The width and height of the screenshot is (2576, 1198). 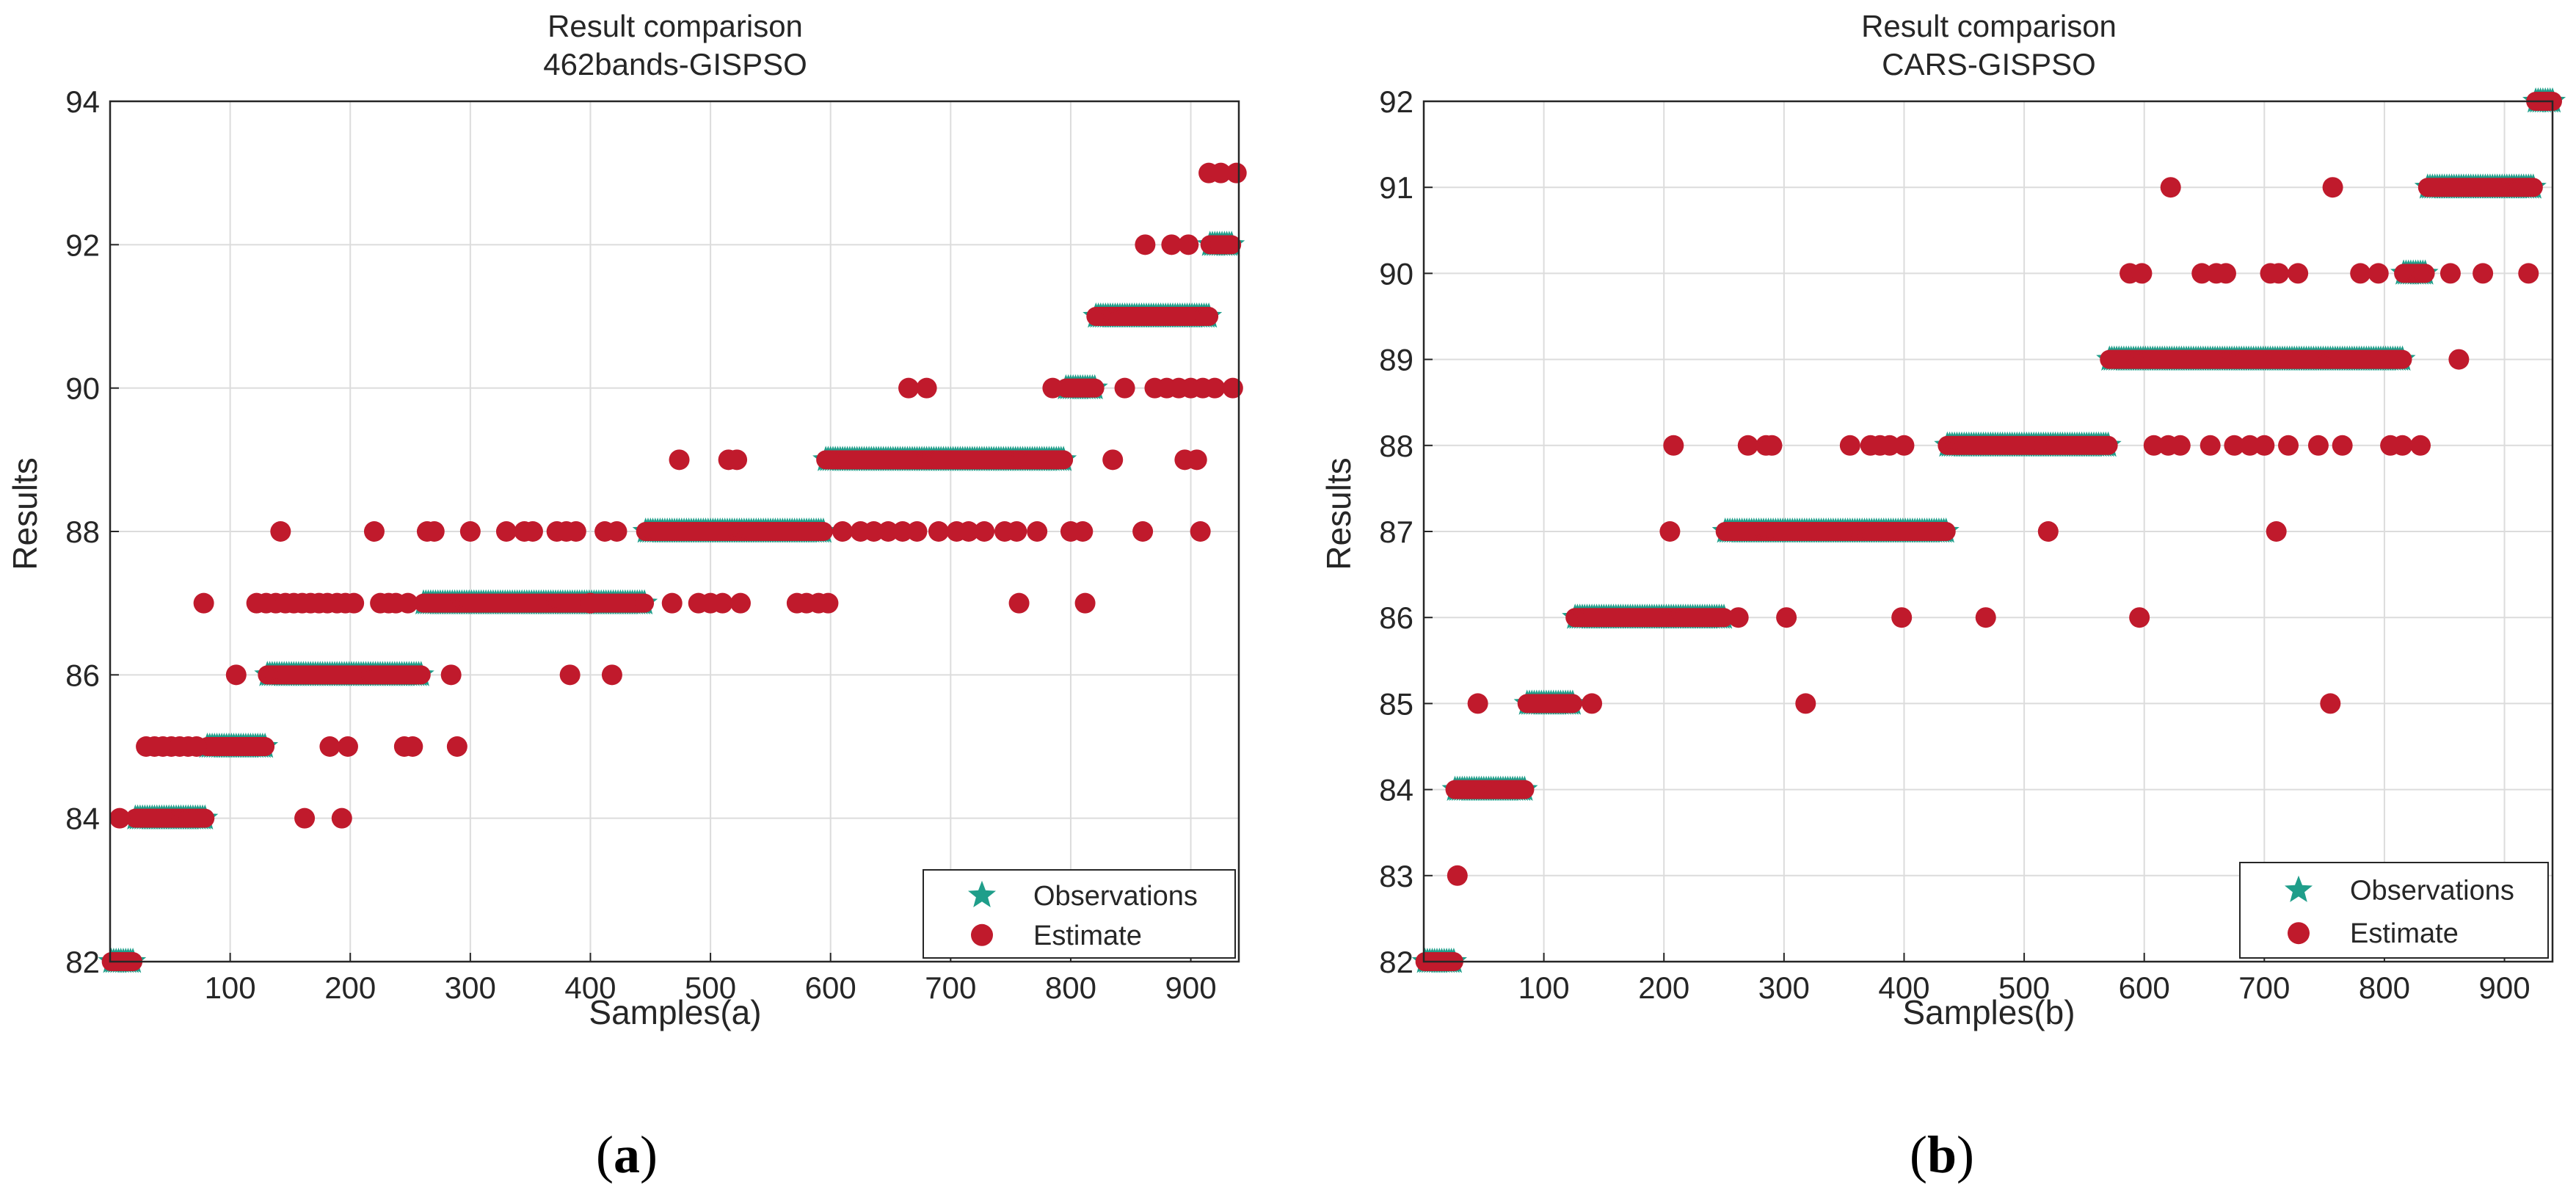 What do you see at coordinates (2264, 987) in the screenshot?
I see `chart-b-x-tick-label: 700` at bounding box center [2264, 987].